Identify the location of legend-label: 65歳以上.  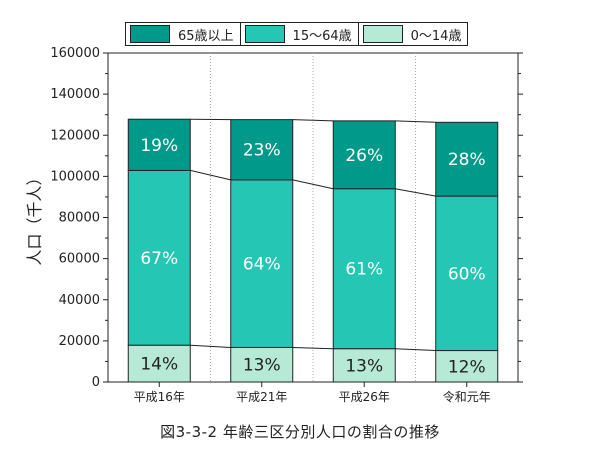
(206, 34).